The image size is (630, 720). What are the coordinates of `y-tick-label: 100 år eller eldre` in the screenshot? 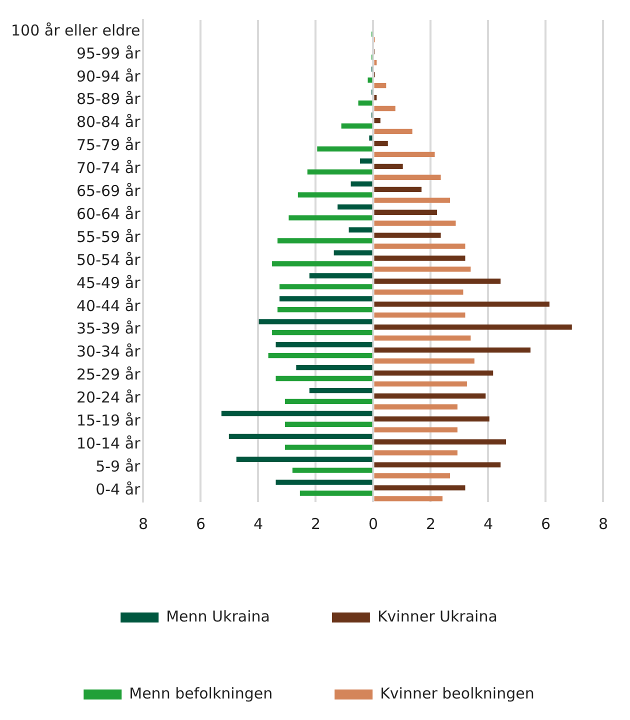 It's located at (75, 30).